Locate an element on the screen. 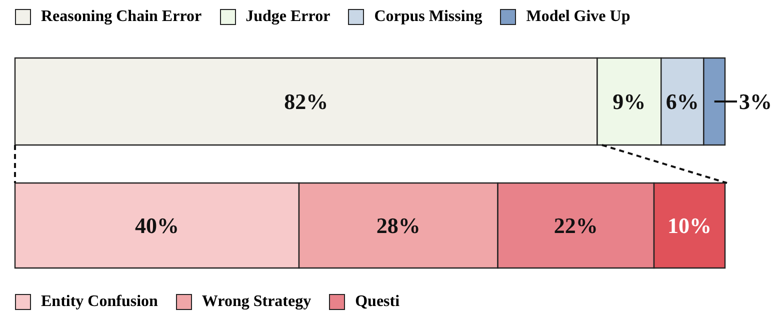 This screenshot has width=784, height=325. data-label: 28% is located at coordinates (398, 225).